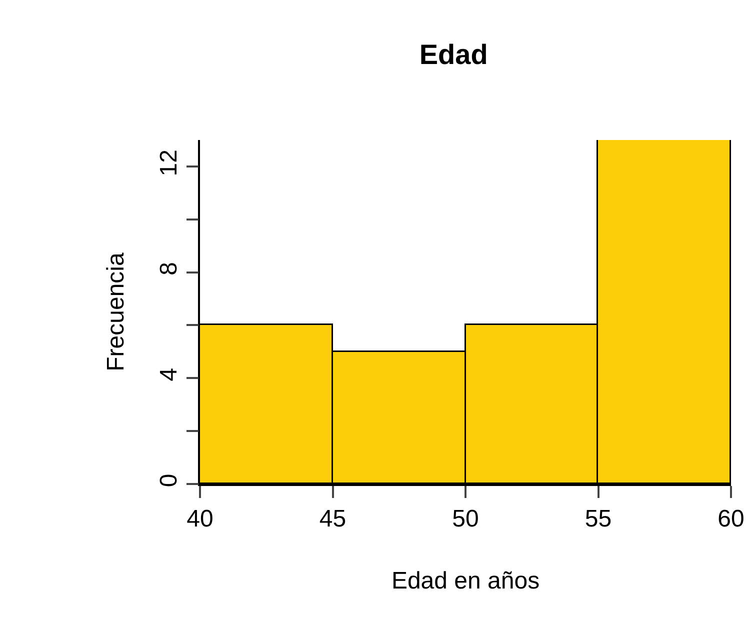  Describe the element at coordinates (200, 519) in the screenshot. I see `x-tick-label: 40` at that location.